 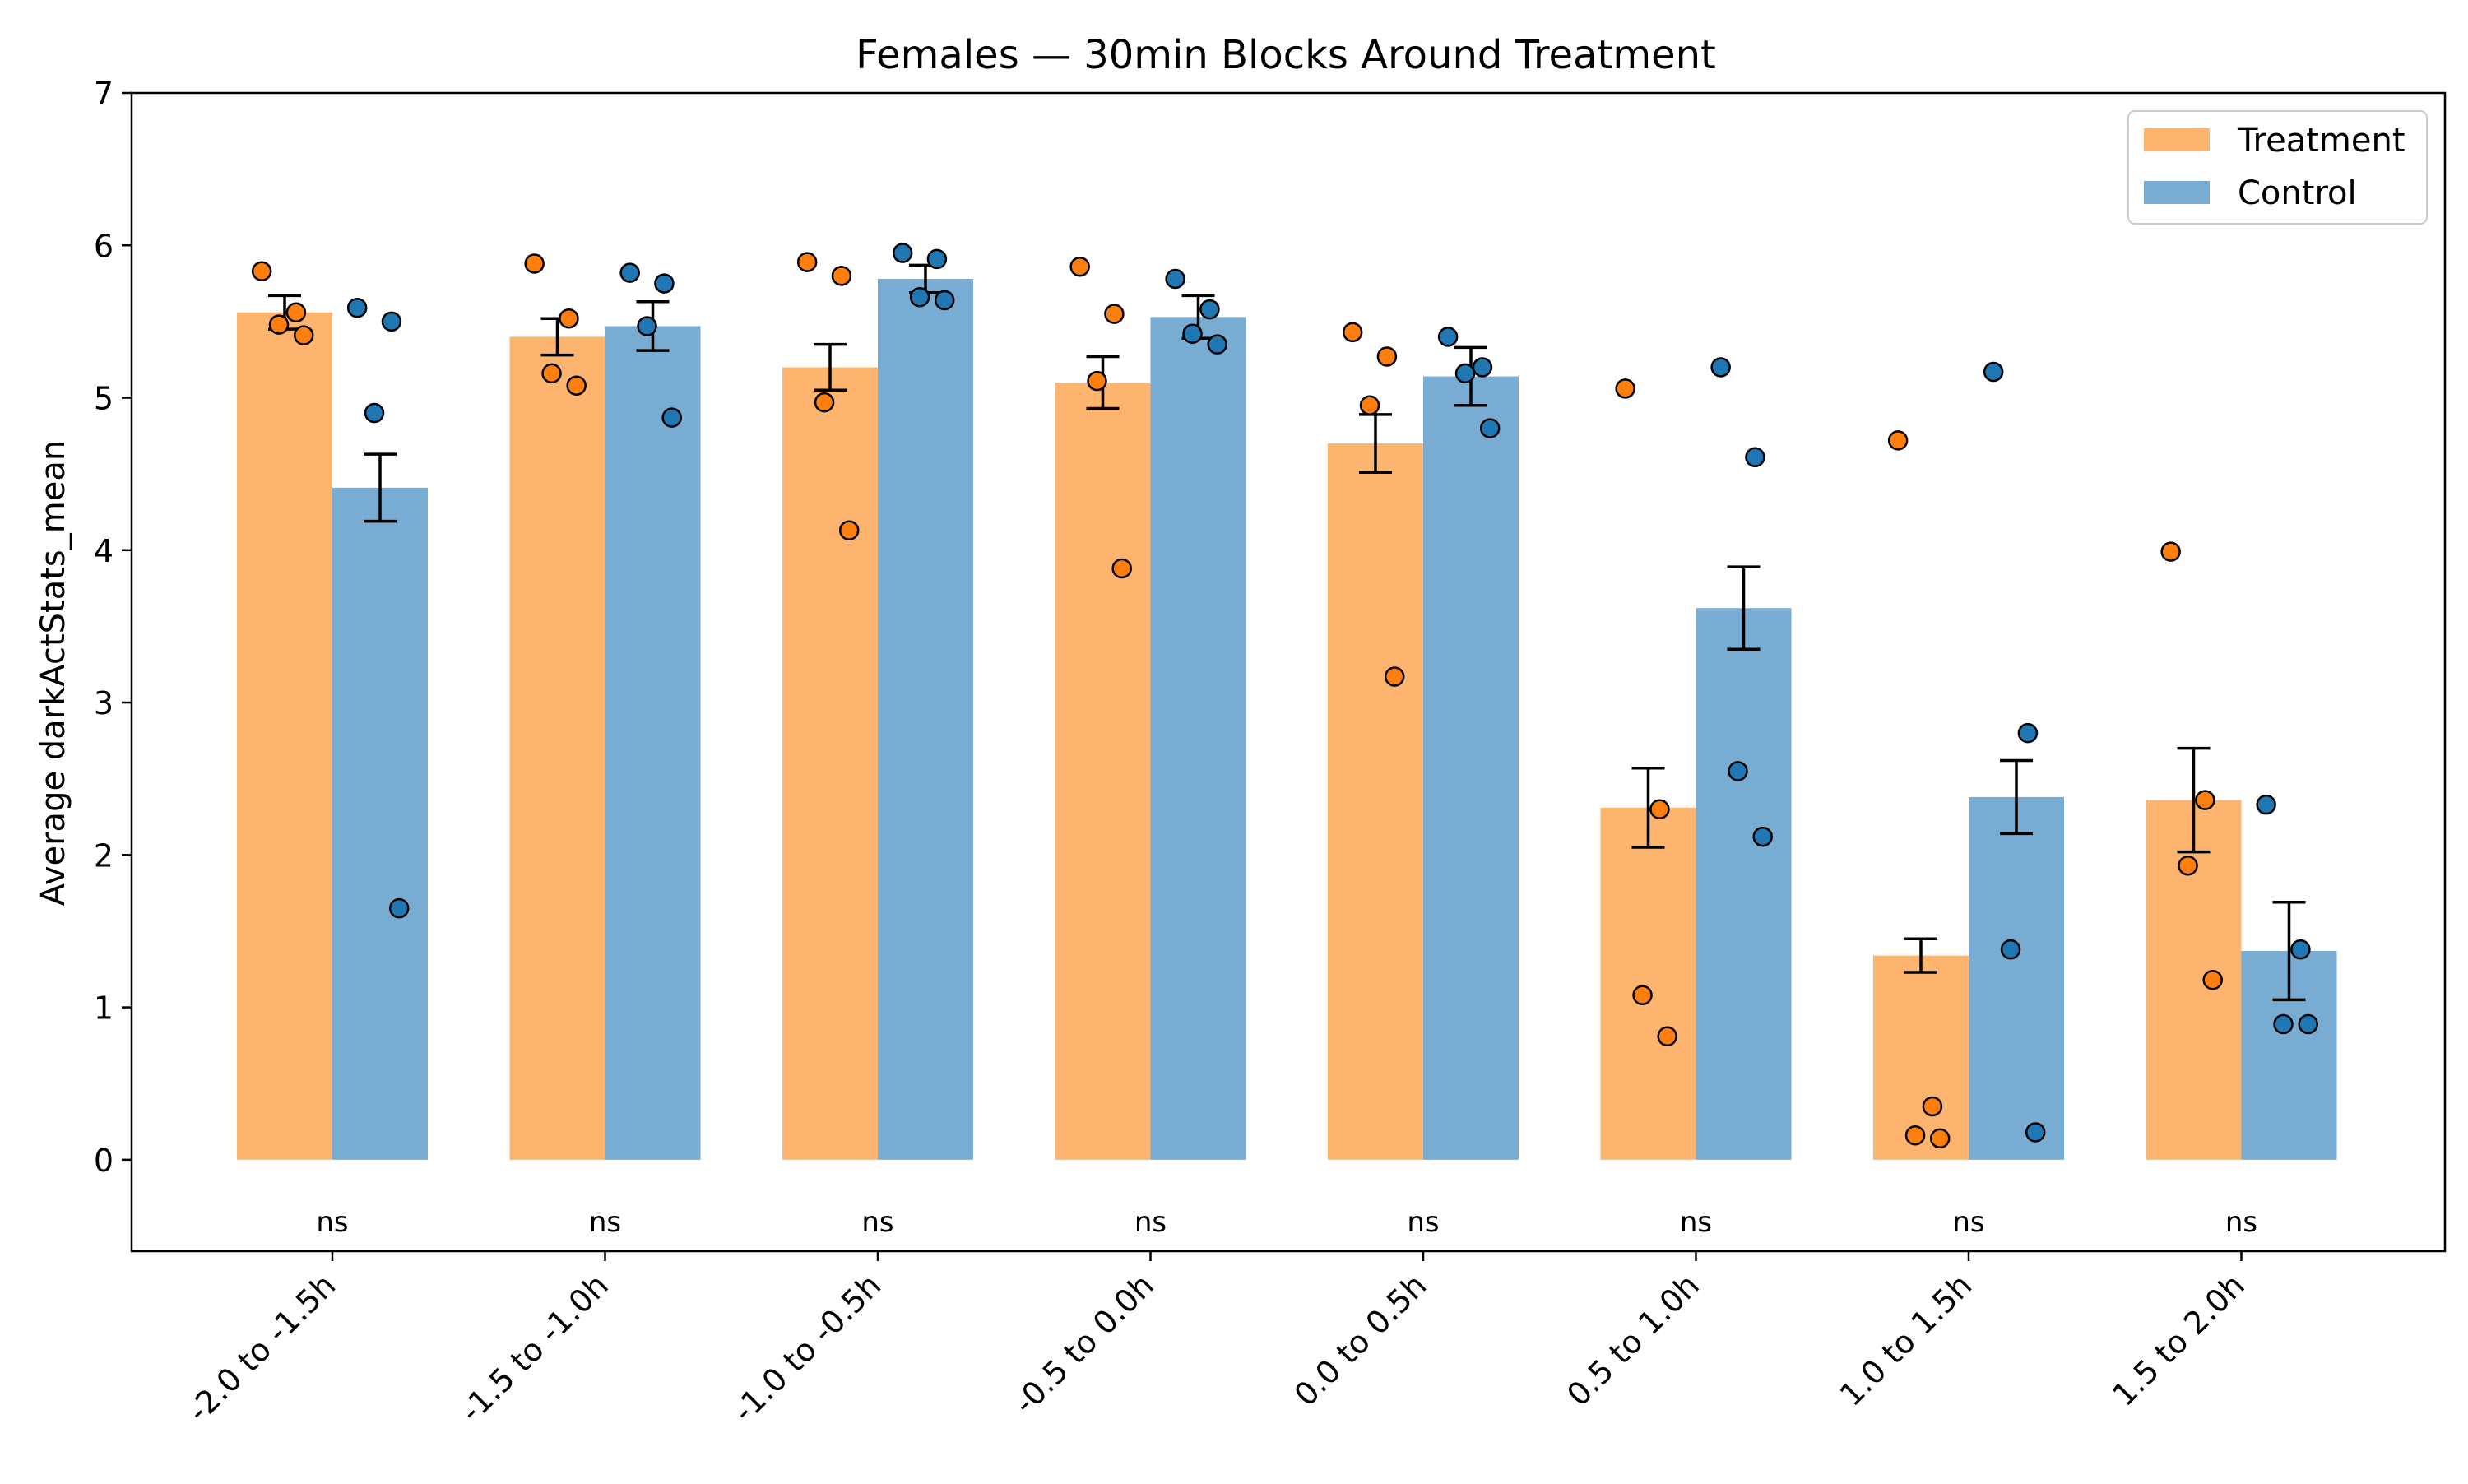 What do you see at coordinates (53, 673) in the screenshot?
I see `y-axis-label: Average darkActStats_mean` at bounding box center [53, 673].